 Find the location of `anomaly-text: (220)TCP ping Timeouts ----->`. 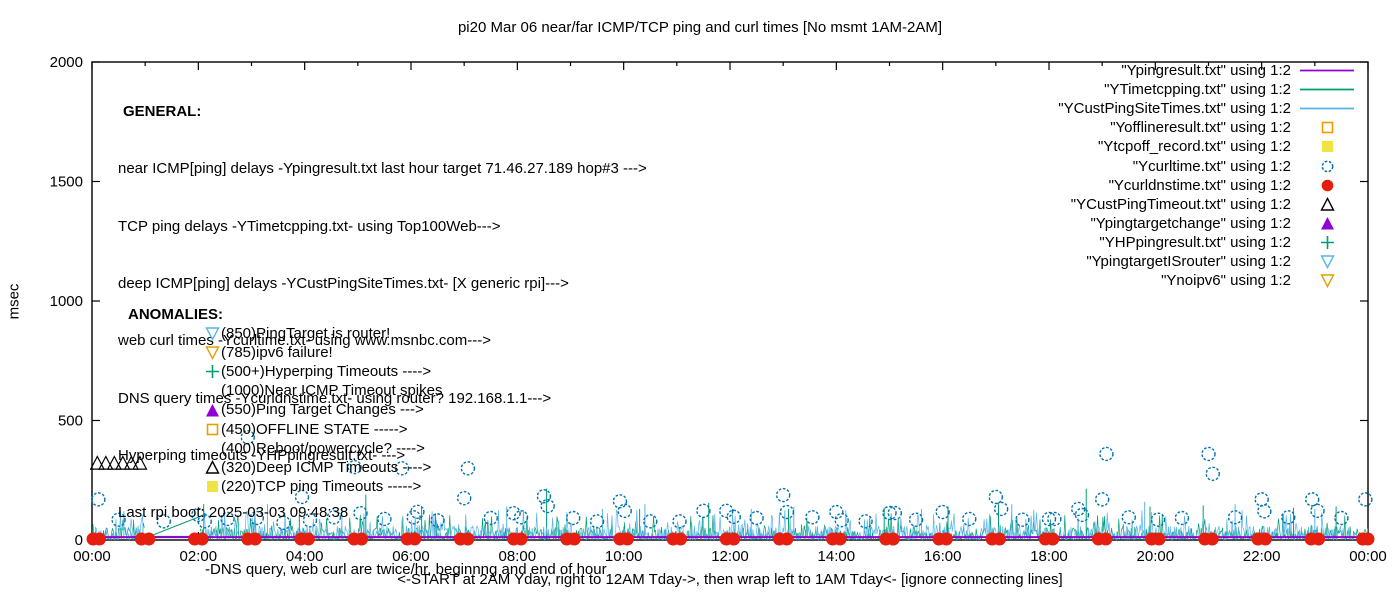

anomaly-text: (220)TCP ping Timeouts -----> is located at coordinates (321, 486).